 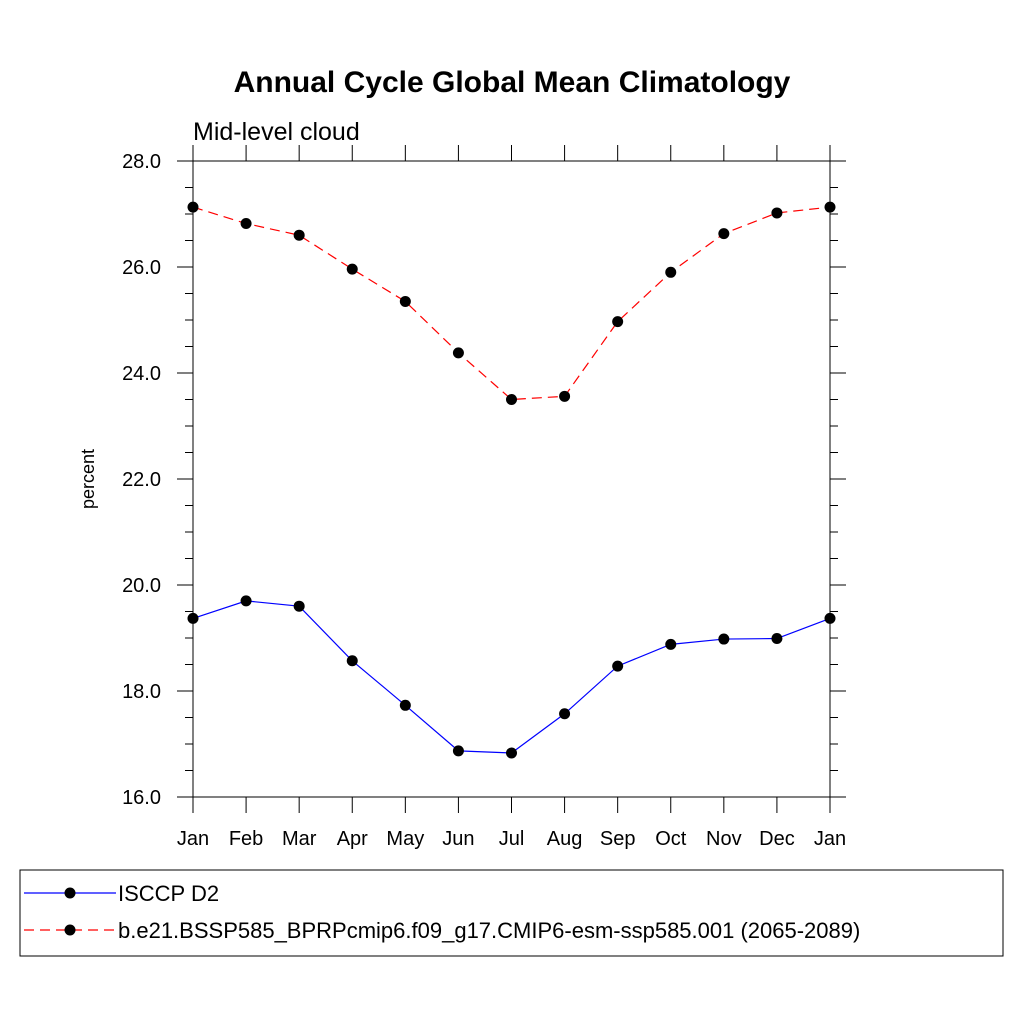 I want to click on y-tick-label: 20.0, so click(x=141, y=586).